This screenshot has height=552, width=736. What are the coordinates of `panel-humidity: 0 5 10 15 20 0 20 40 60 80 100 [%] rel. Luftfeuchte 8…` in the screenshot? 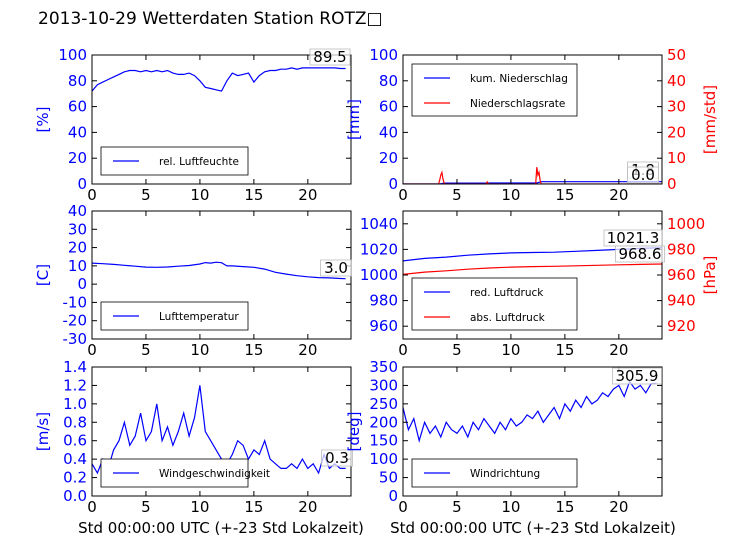 It's located at (193, 125).